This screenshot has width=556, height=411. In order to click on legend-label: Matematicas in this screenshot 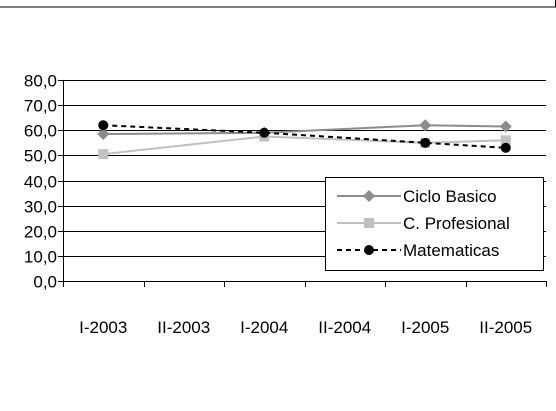, I will do `click(451, 250)`.